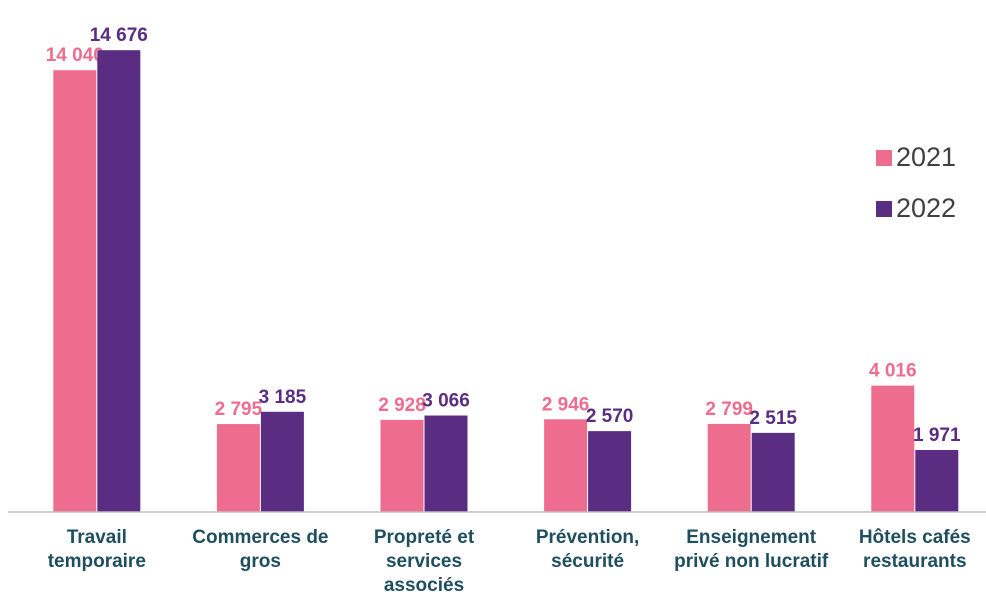 The height and width of the screenshot is (603, 986). Describe the element at coordinates (96, 549) in the screenshot. I see `x-tick-label: Travail temporaire` at that location.